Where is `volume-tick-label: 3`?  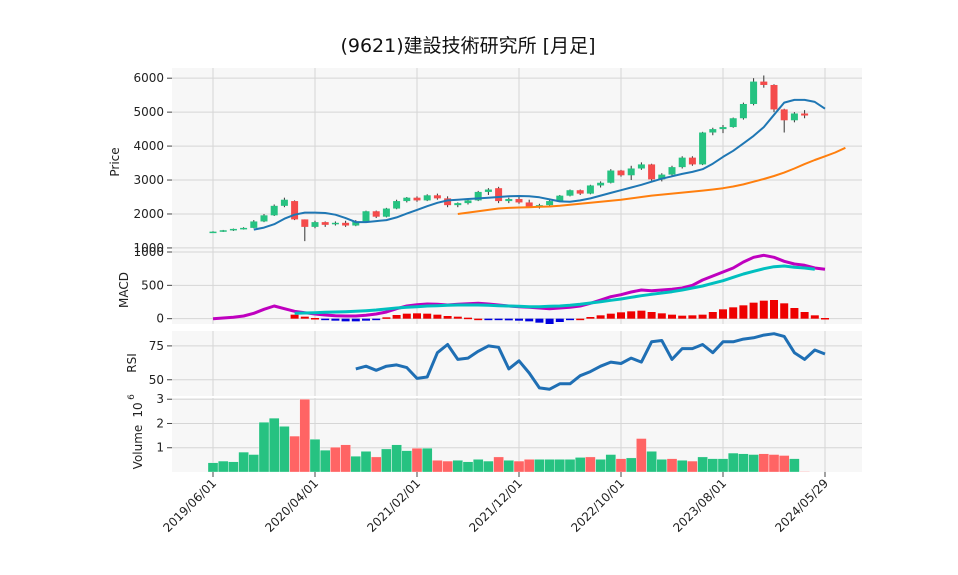 volume-tick-label: 3 is located at coordinates (160, 399).